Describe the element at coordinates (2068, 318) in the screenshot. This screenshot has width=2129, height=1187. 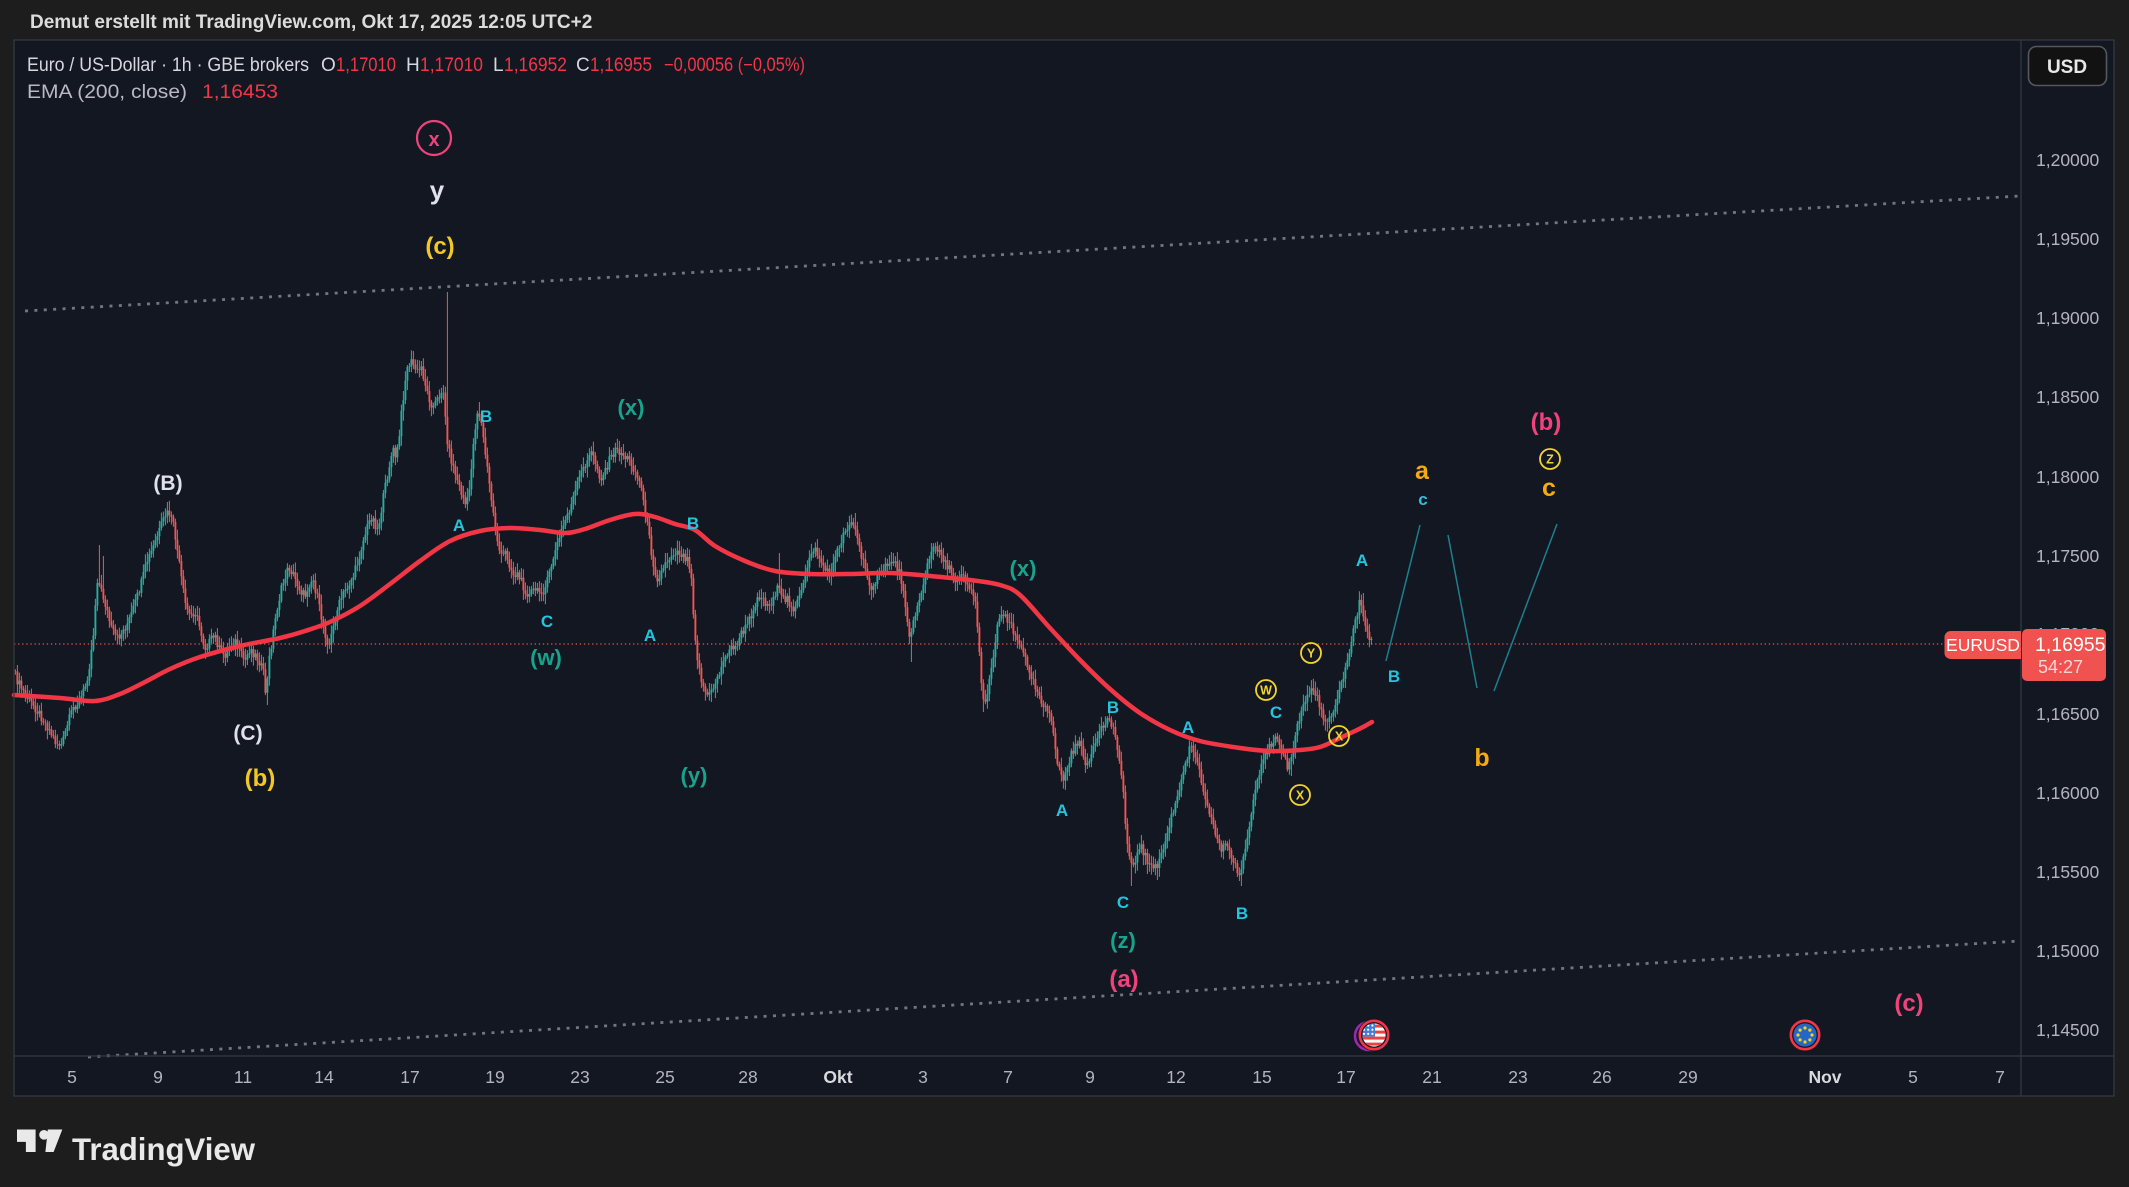
I see `svg-text: 1,19000` at that location.